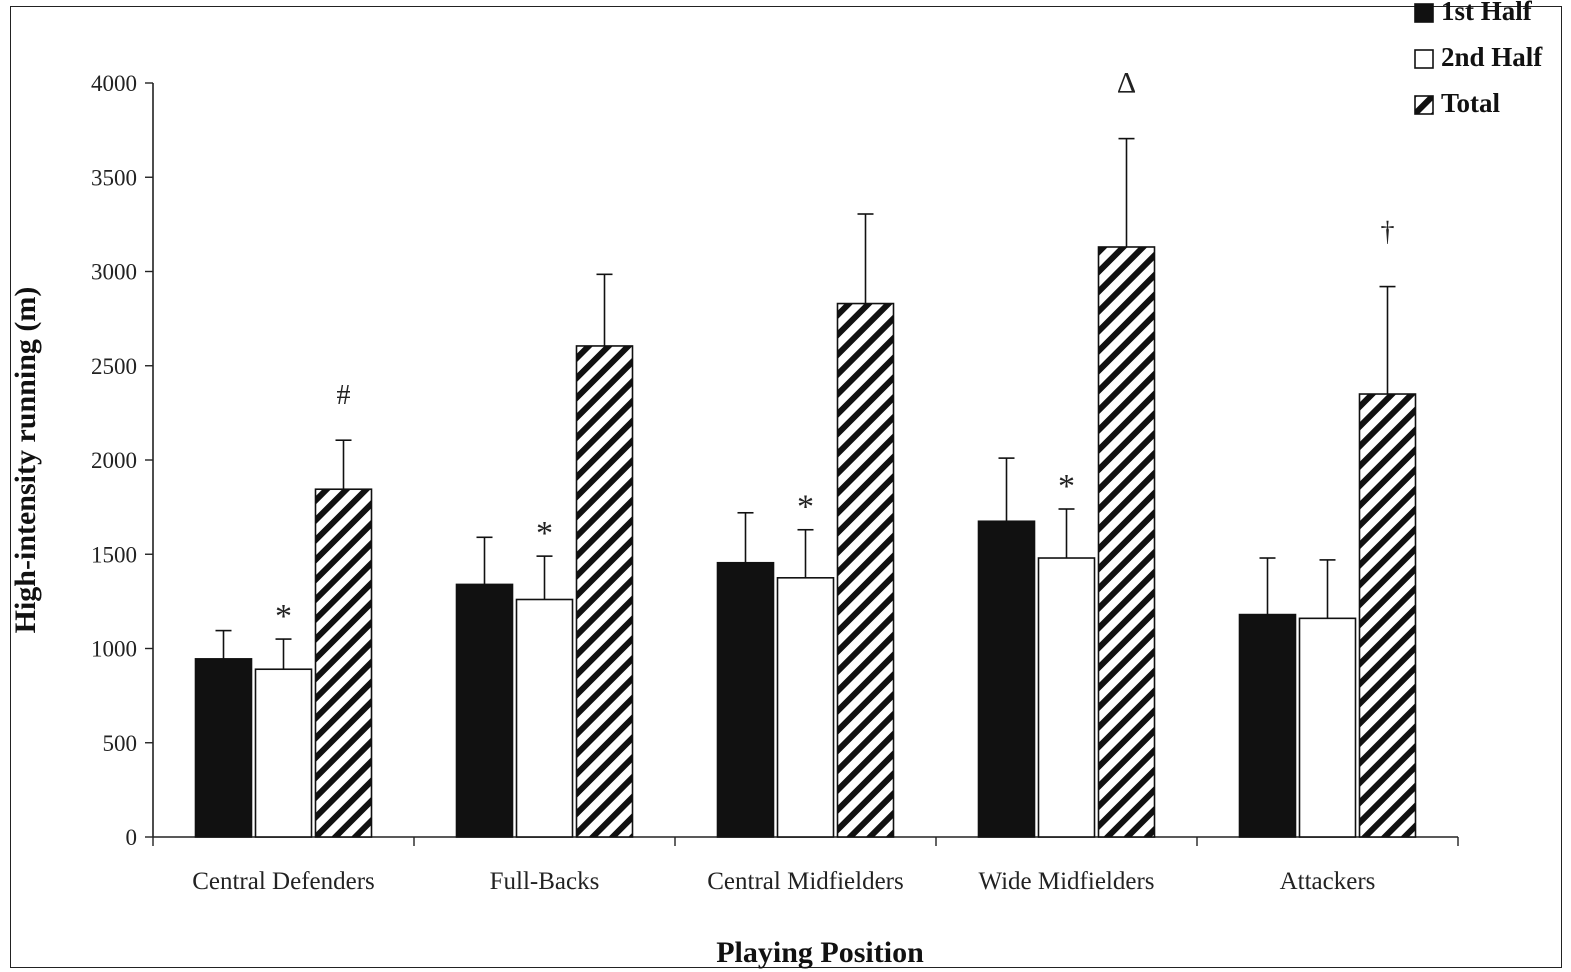  What do you see at coordinates (1388, 232) in the screenshot?
I see `significance-marker: †` at bounding box center [1388, 232].